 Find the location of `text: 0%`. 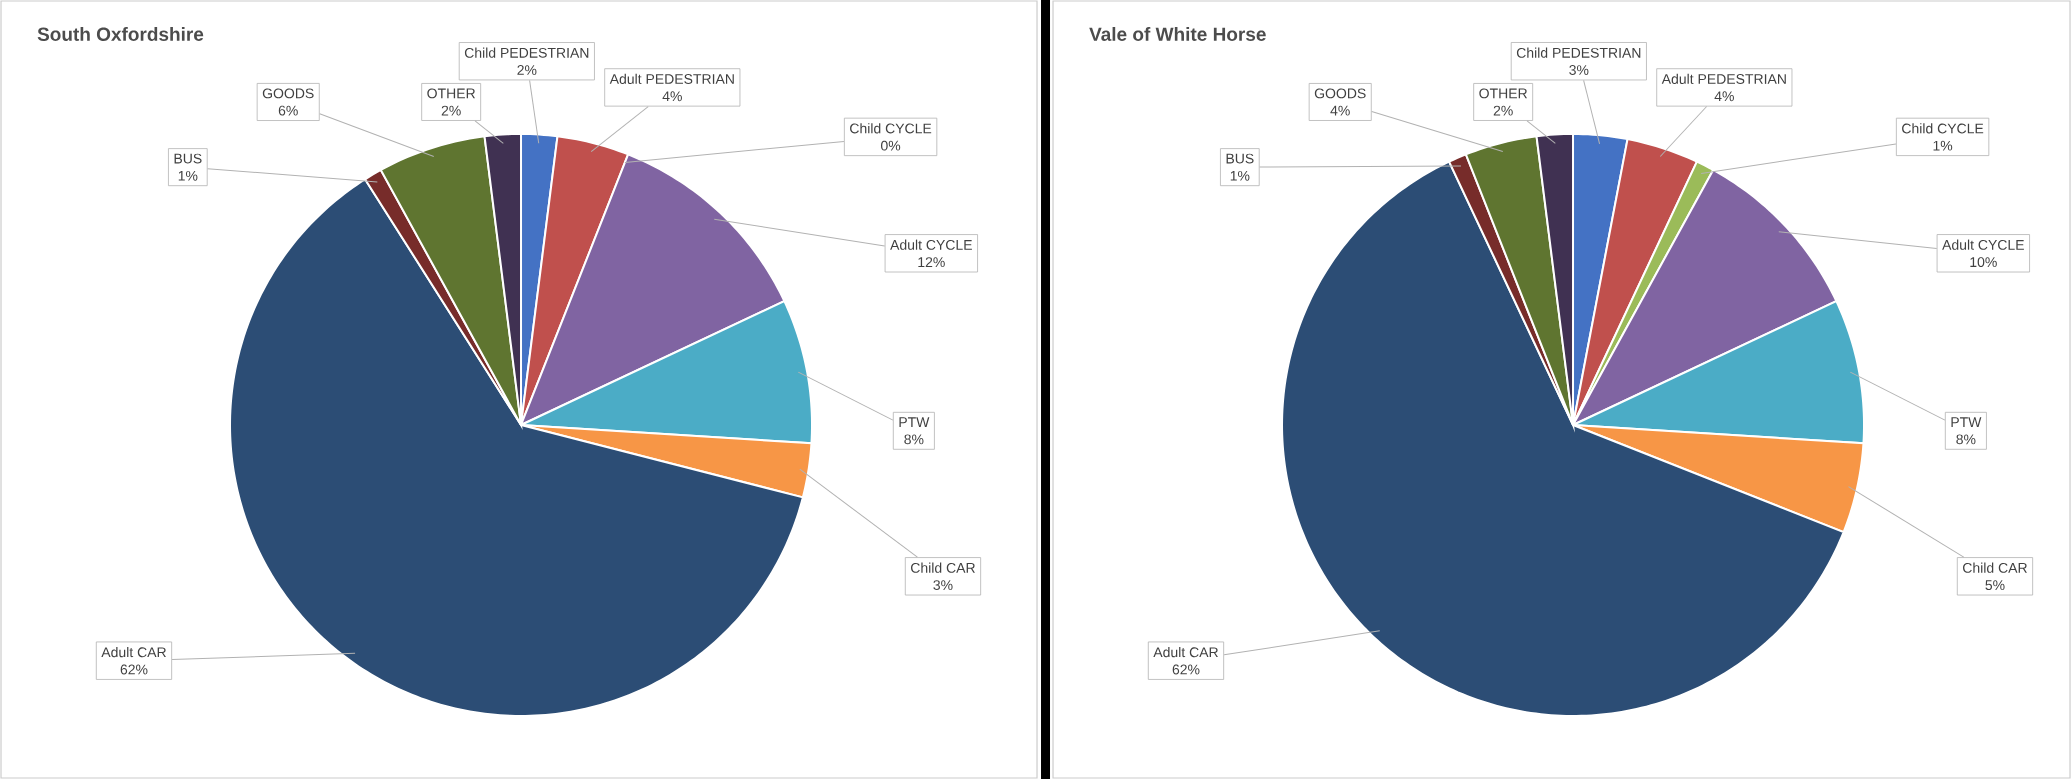

text: 0% is located at coordinates (891, 145).